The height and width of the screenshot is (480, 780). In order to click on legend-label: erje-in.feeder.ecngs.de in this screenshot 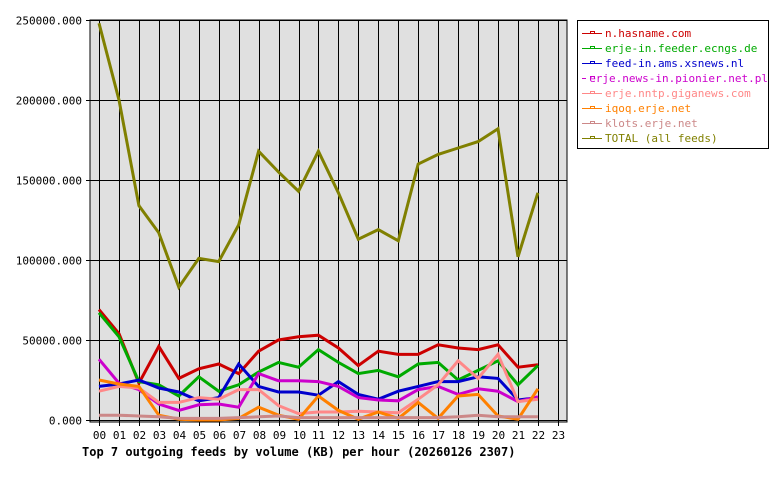, I will do `click(681, 48)`.